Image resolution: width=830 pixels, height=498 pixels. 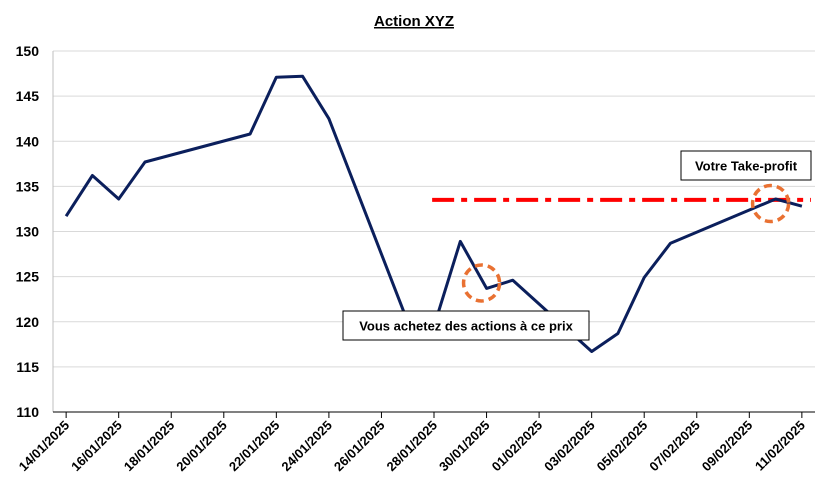 What do you see at coordinates (517, 446) in the screenshot?
I see `x-tick-label: 01/02/2025` at bounding box center [517, 446].